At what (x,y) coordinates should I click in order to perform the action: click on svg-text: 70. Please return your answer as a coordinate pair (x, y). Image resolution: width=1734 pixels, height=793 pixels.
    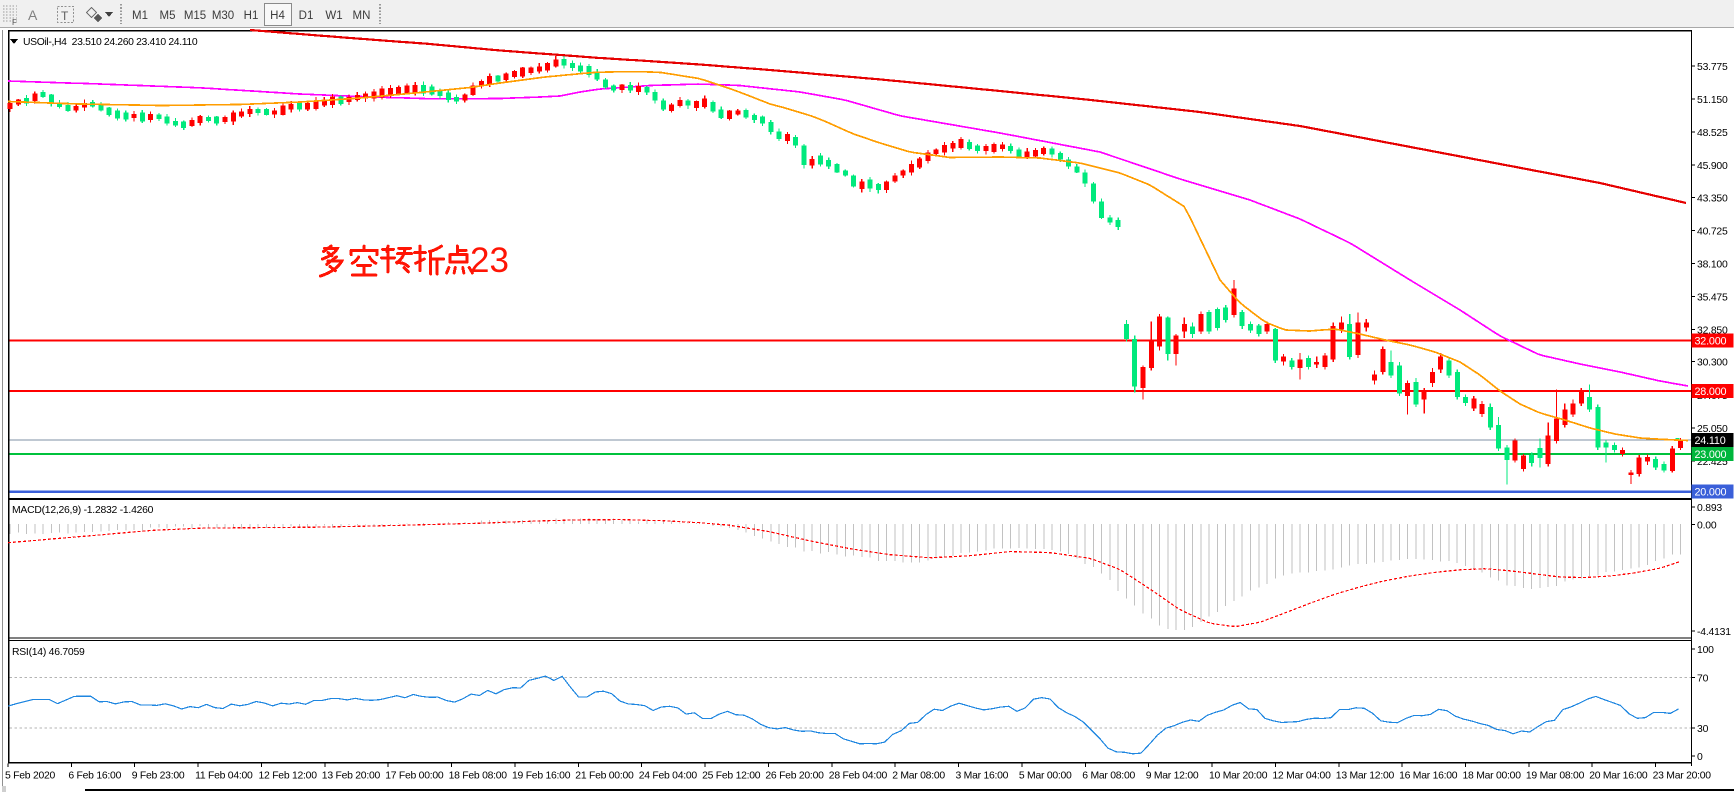
    Looking at the image, I should click on (1703, 678).